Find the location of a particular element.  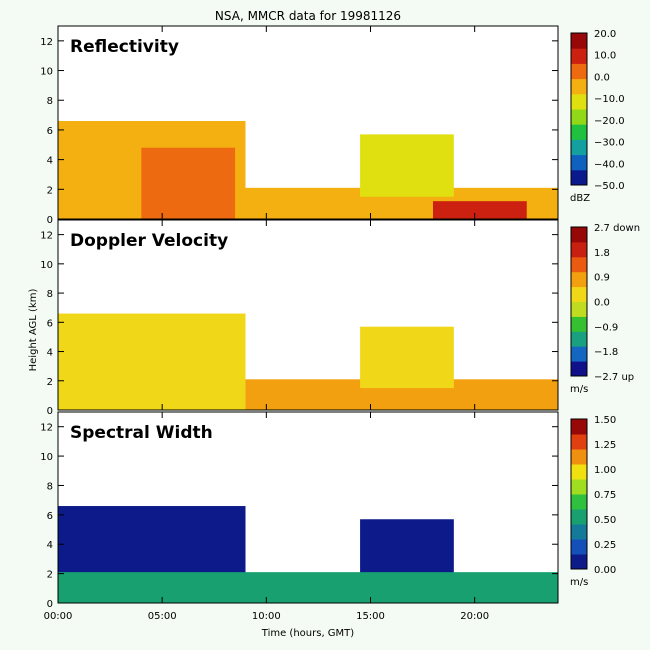

y-axis-label: Height AGL (km) is located at coordinates (33, 330).